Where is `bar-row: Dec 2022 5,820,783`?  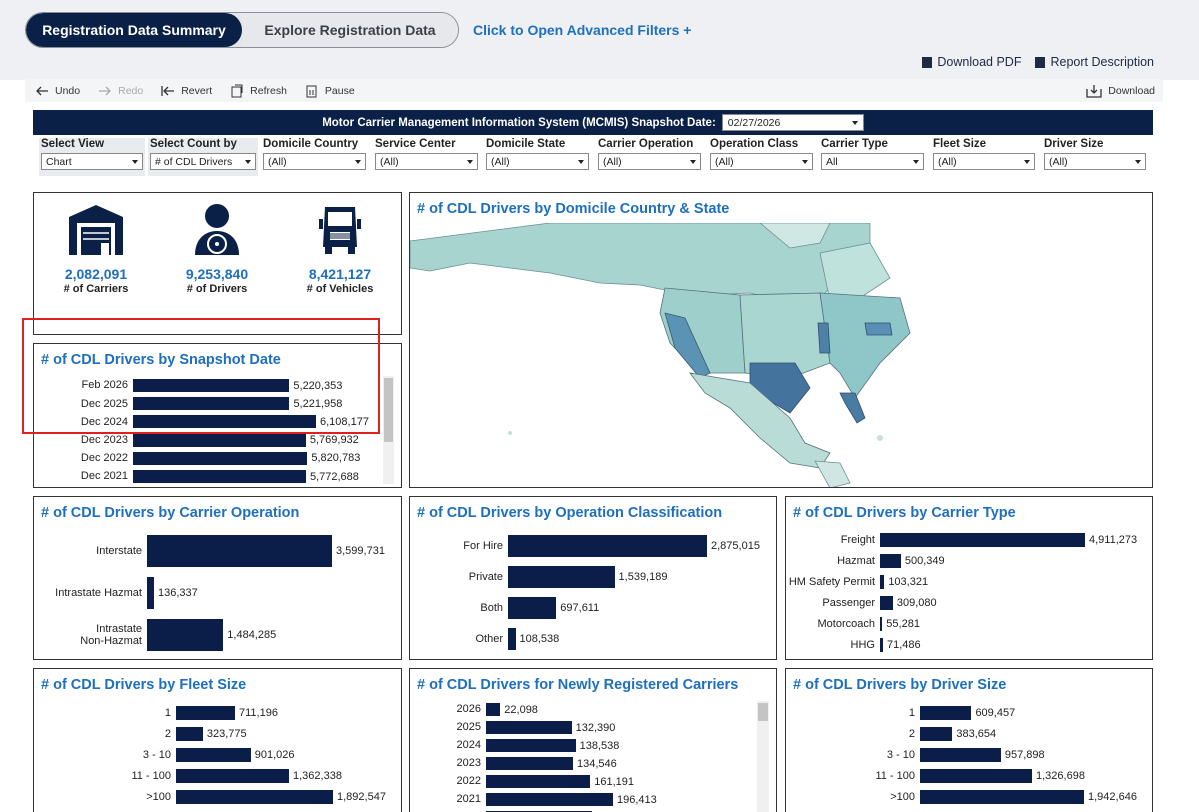
bar-row: Dec 2022 5,820,783 is located at coordinates (214, 458).